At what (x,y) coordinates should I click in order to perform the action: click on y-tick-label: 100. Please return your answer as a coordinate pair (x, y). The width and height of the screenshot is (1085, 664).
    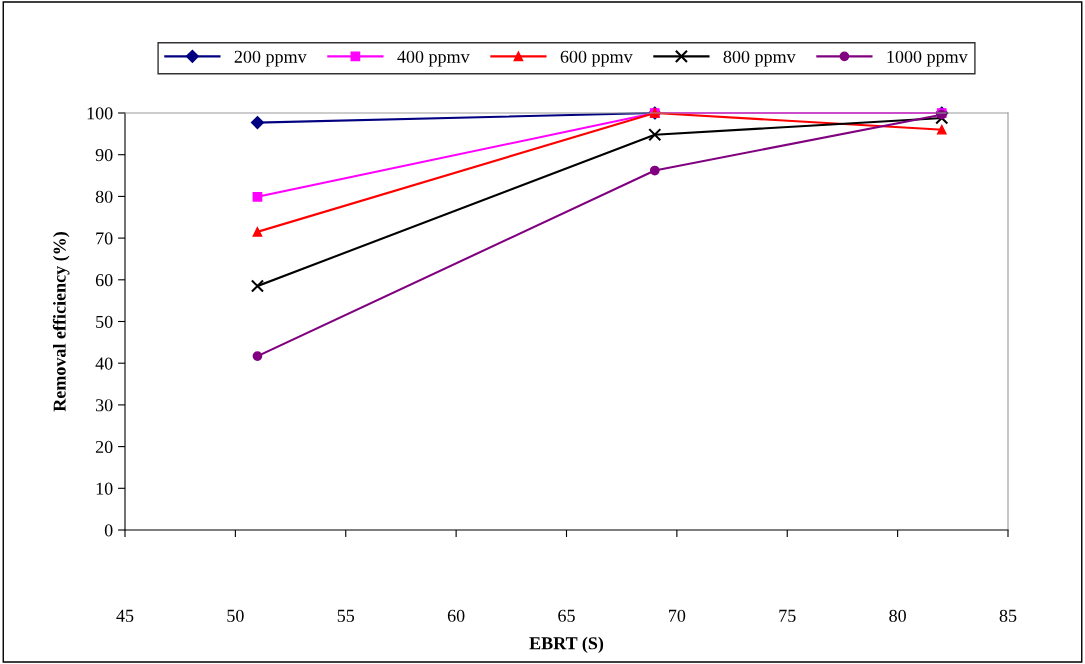
    Looking at the image, I should click on (100, 113).